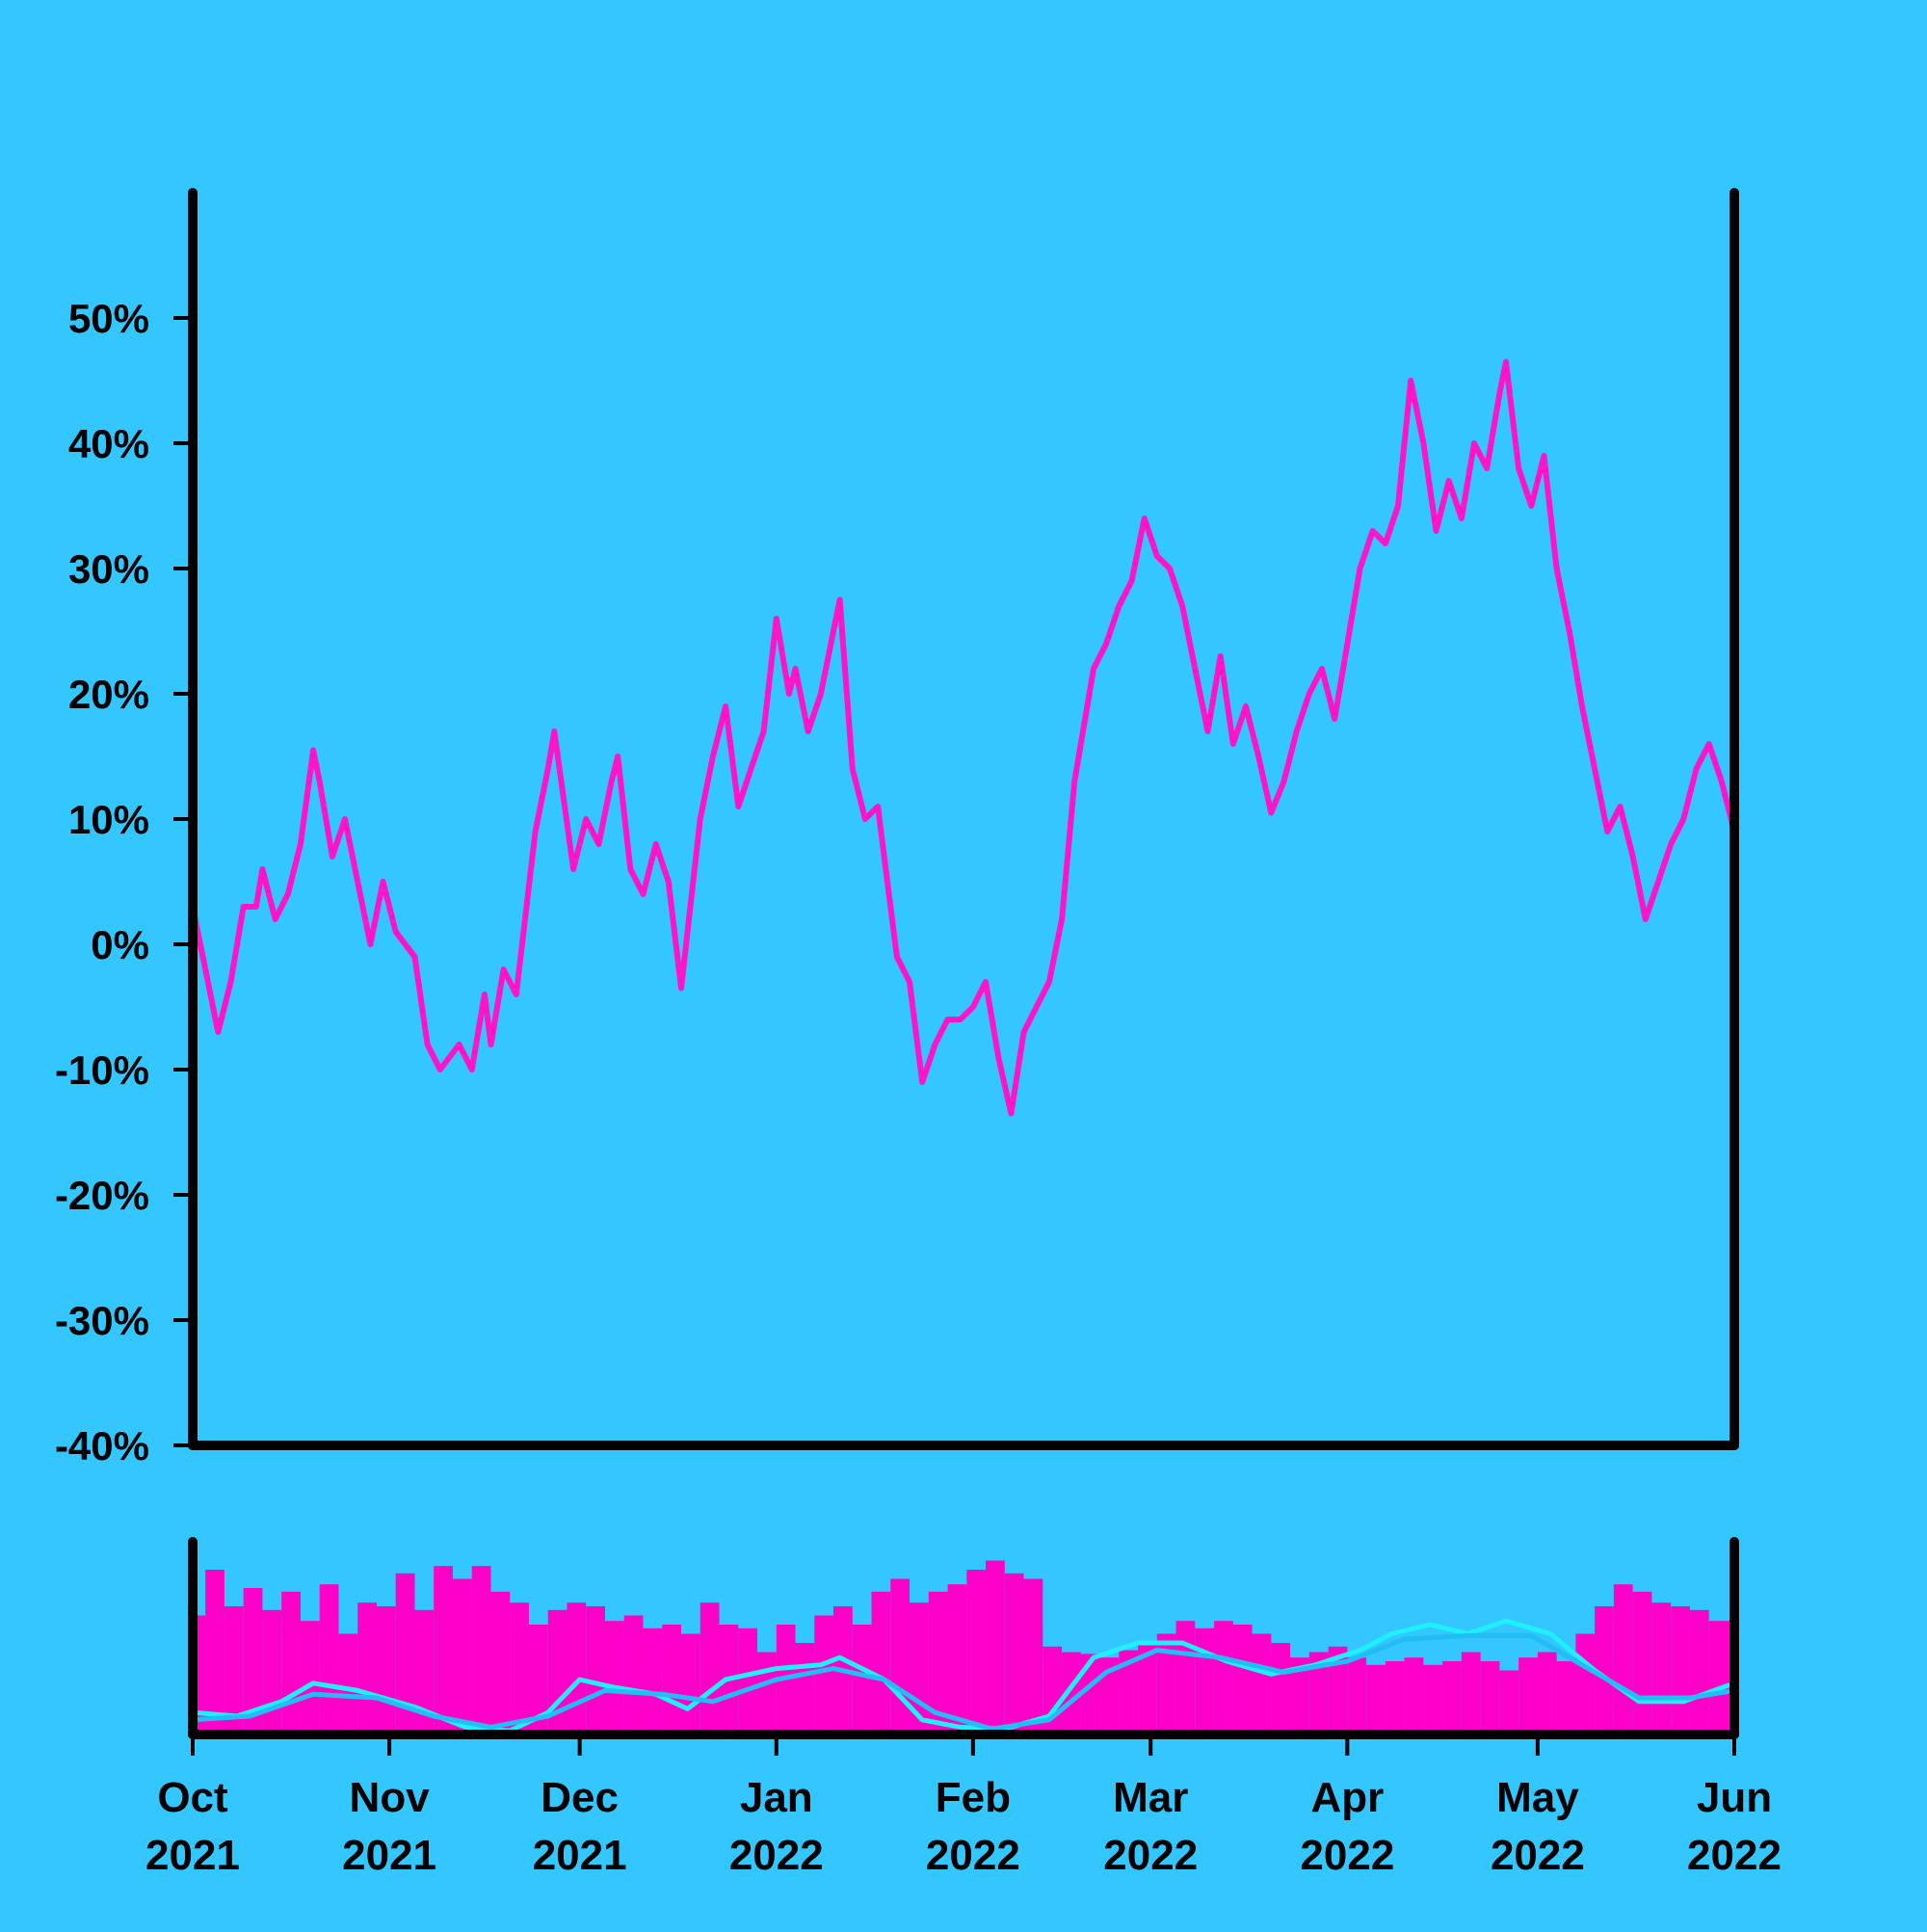  Describe the element at coordinates (580, 1797) in the screenshot. I see `x-tick-label-month: Dec` at that location.